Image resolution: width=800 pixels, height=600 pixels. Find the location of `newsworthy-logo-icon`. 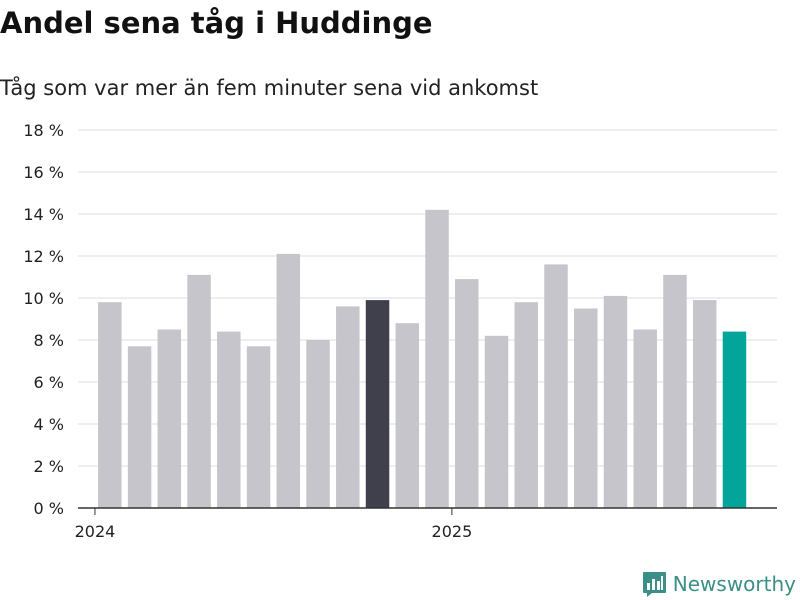

newsworthy-logo-icon is located at coordinates (654, 584).